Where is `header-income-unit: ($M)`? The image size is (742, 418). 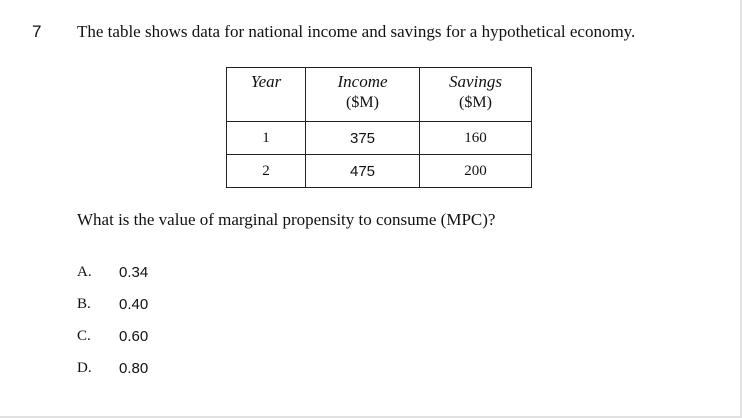
header-income-unit: ($M) is located at coordinates (362, 102).